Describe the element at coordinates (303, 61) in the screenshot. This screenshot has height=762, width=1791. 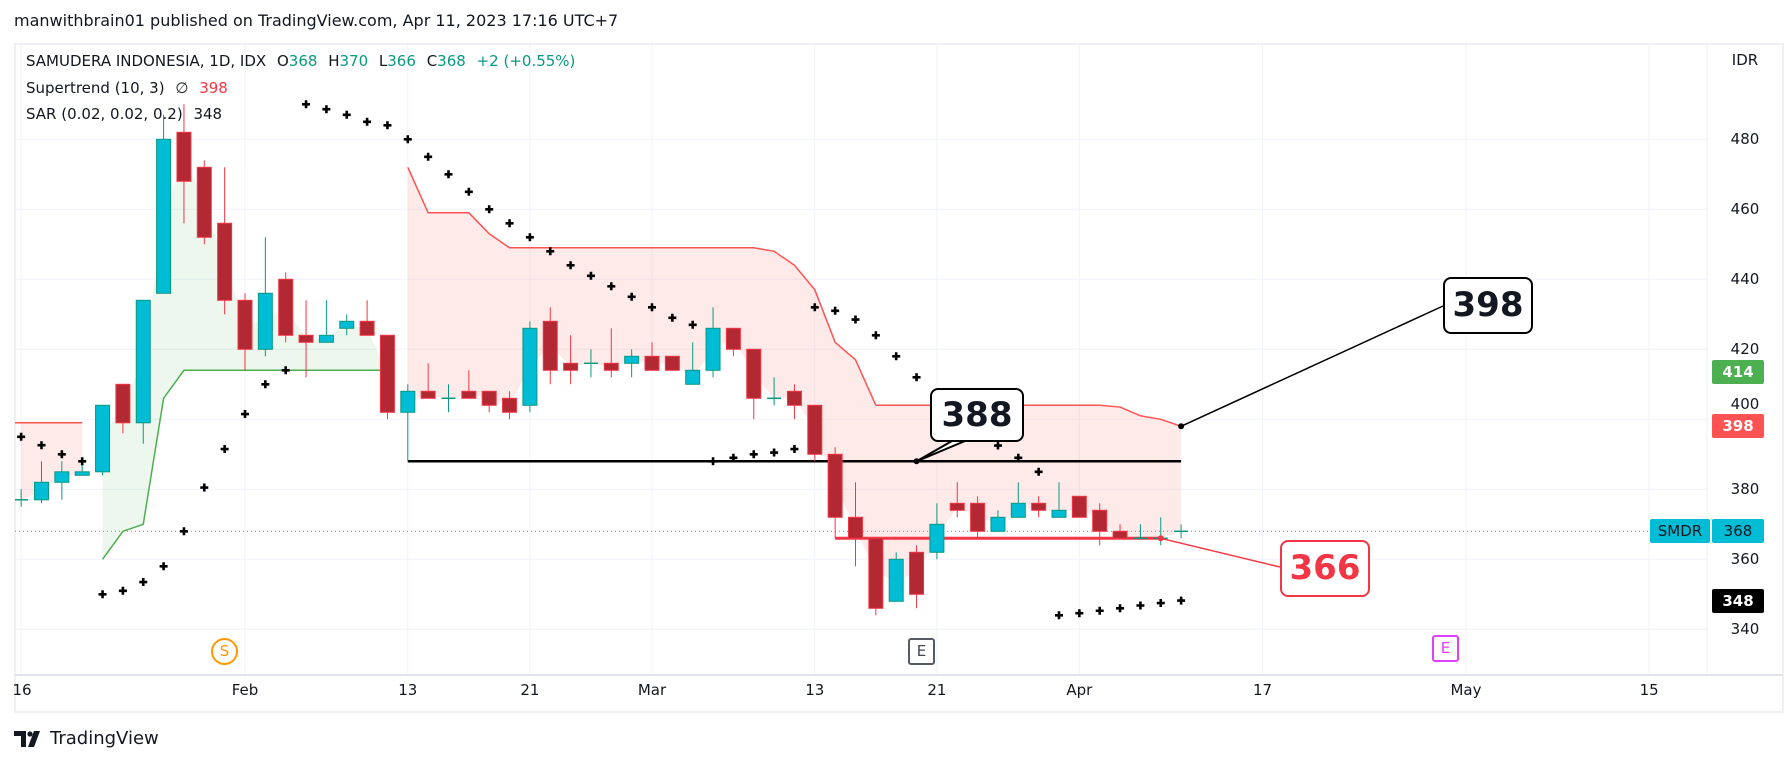
I see `open-value: 368` at that location.